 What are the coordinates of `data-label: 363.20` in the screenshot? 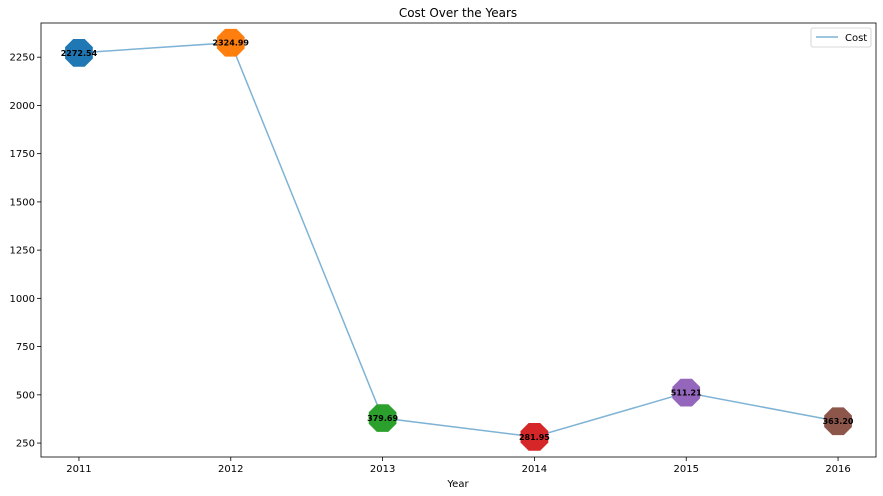 It's located at (838, 421).